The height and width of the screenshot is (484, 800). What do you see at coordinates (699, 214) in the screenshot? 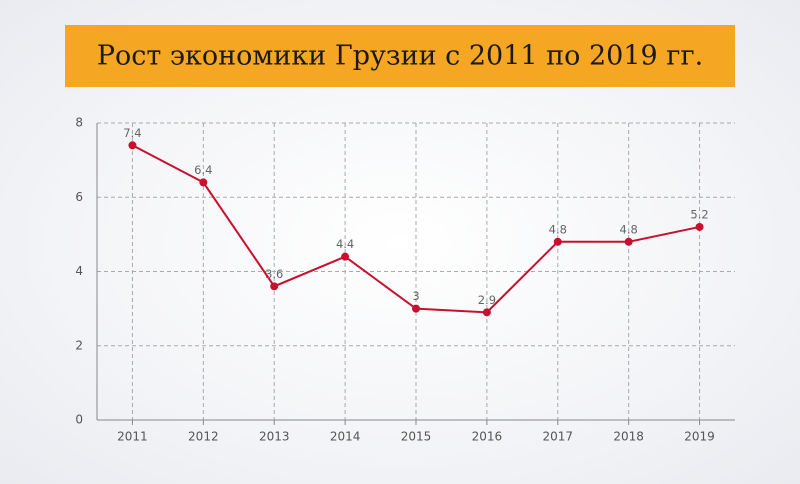
I see `value-label: 5.2` at bounding box center [699, 214].